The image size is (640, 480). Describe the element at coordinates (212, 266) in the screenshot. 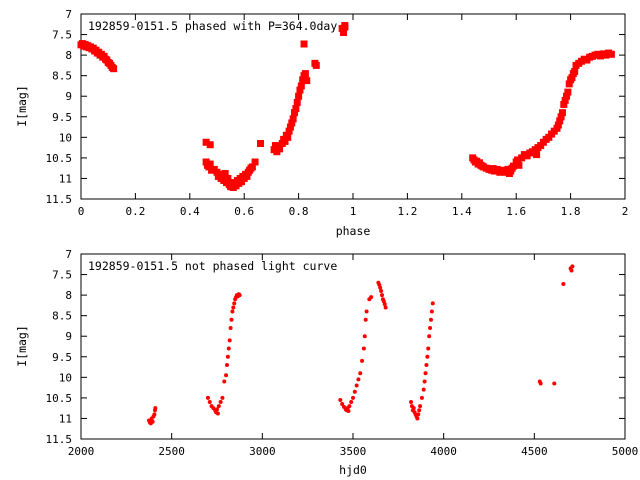

I see `unphased-title: 192859-0151.5 not phased light curve` at that location.